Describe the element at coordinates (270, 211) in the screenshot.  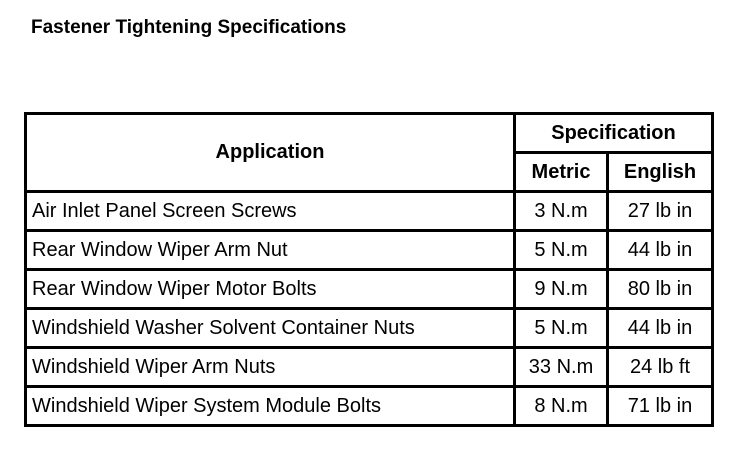
I see `cell-application: Air Inlet Panel Screen Screws` at that location.